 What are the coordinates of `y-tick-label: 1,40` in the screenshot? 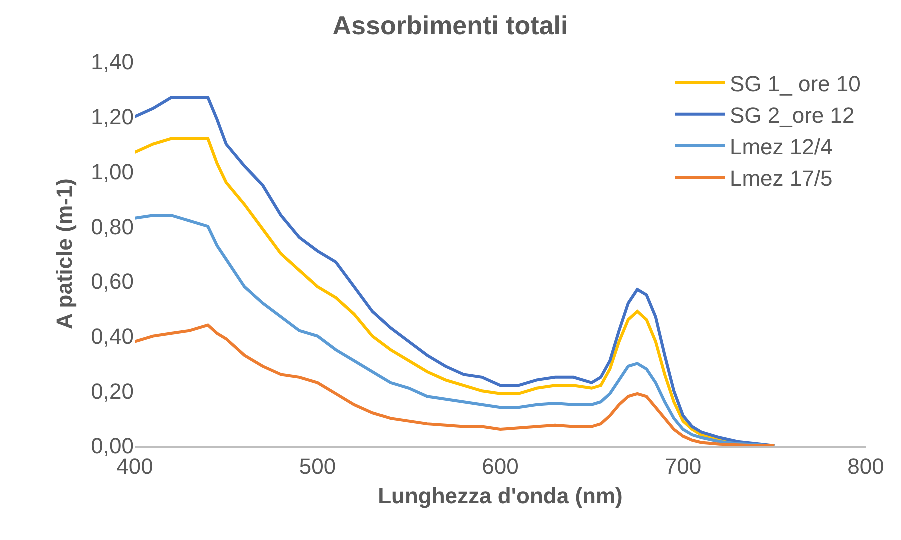 It's located at (112, 62).